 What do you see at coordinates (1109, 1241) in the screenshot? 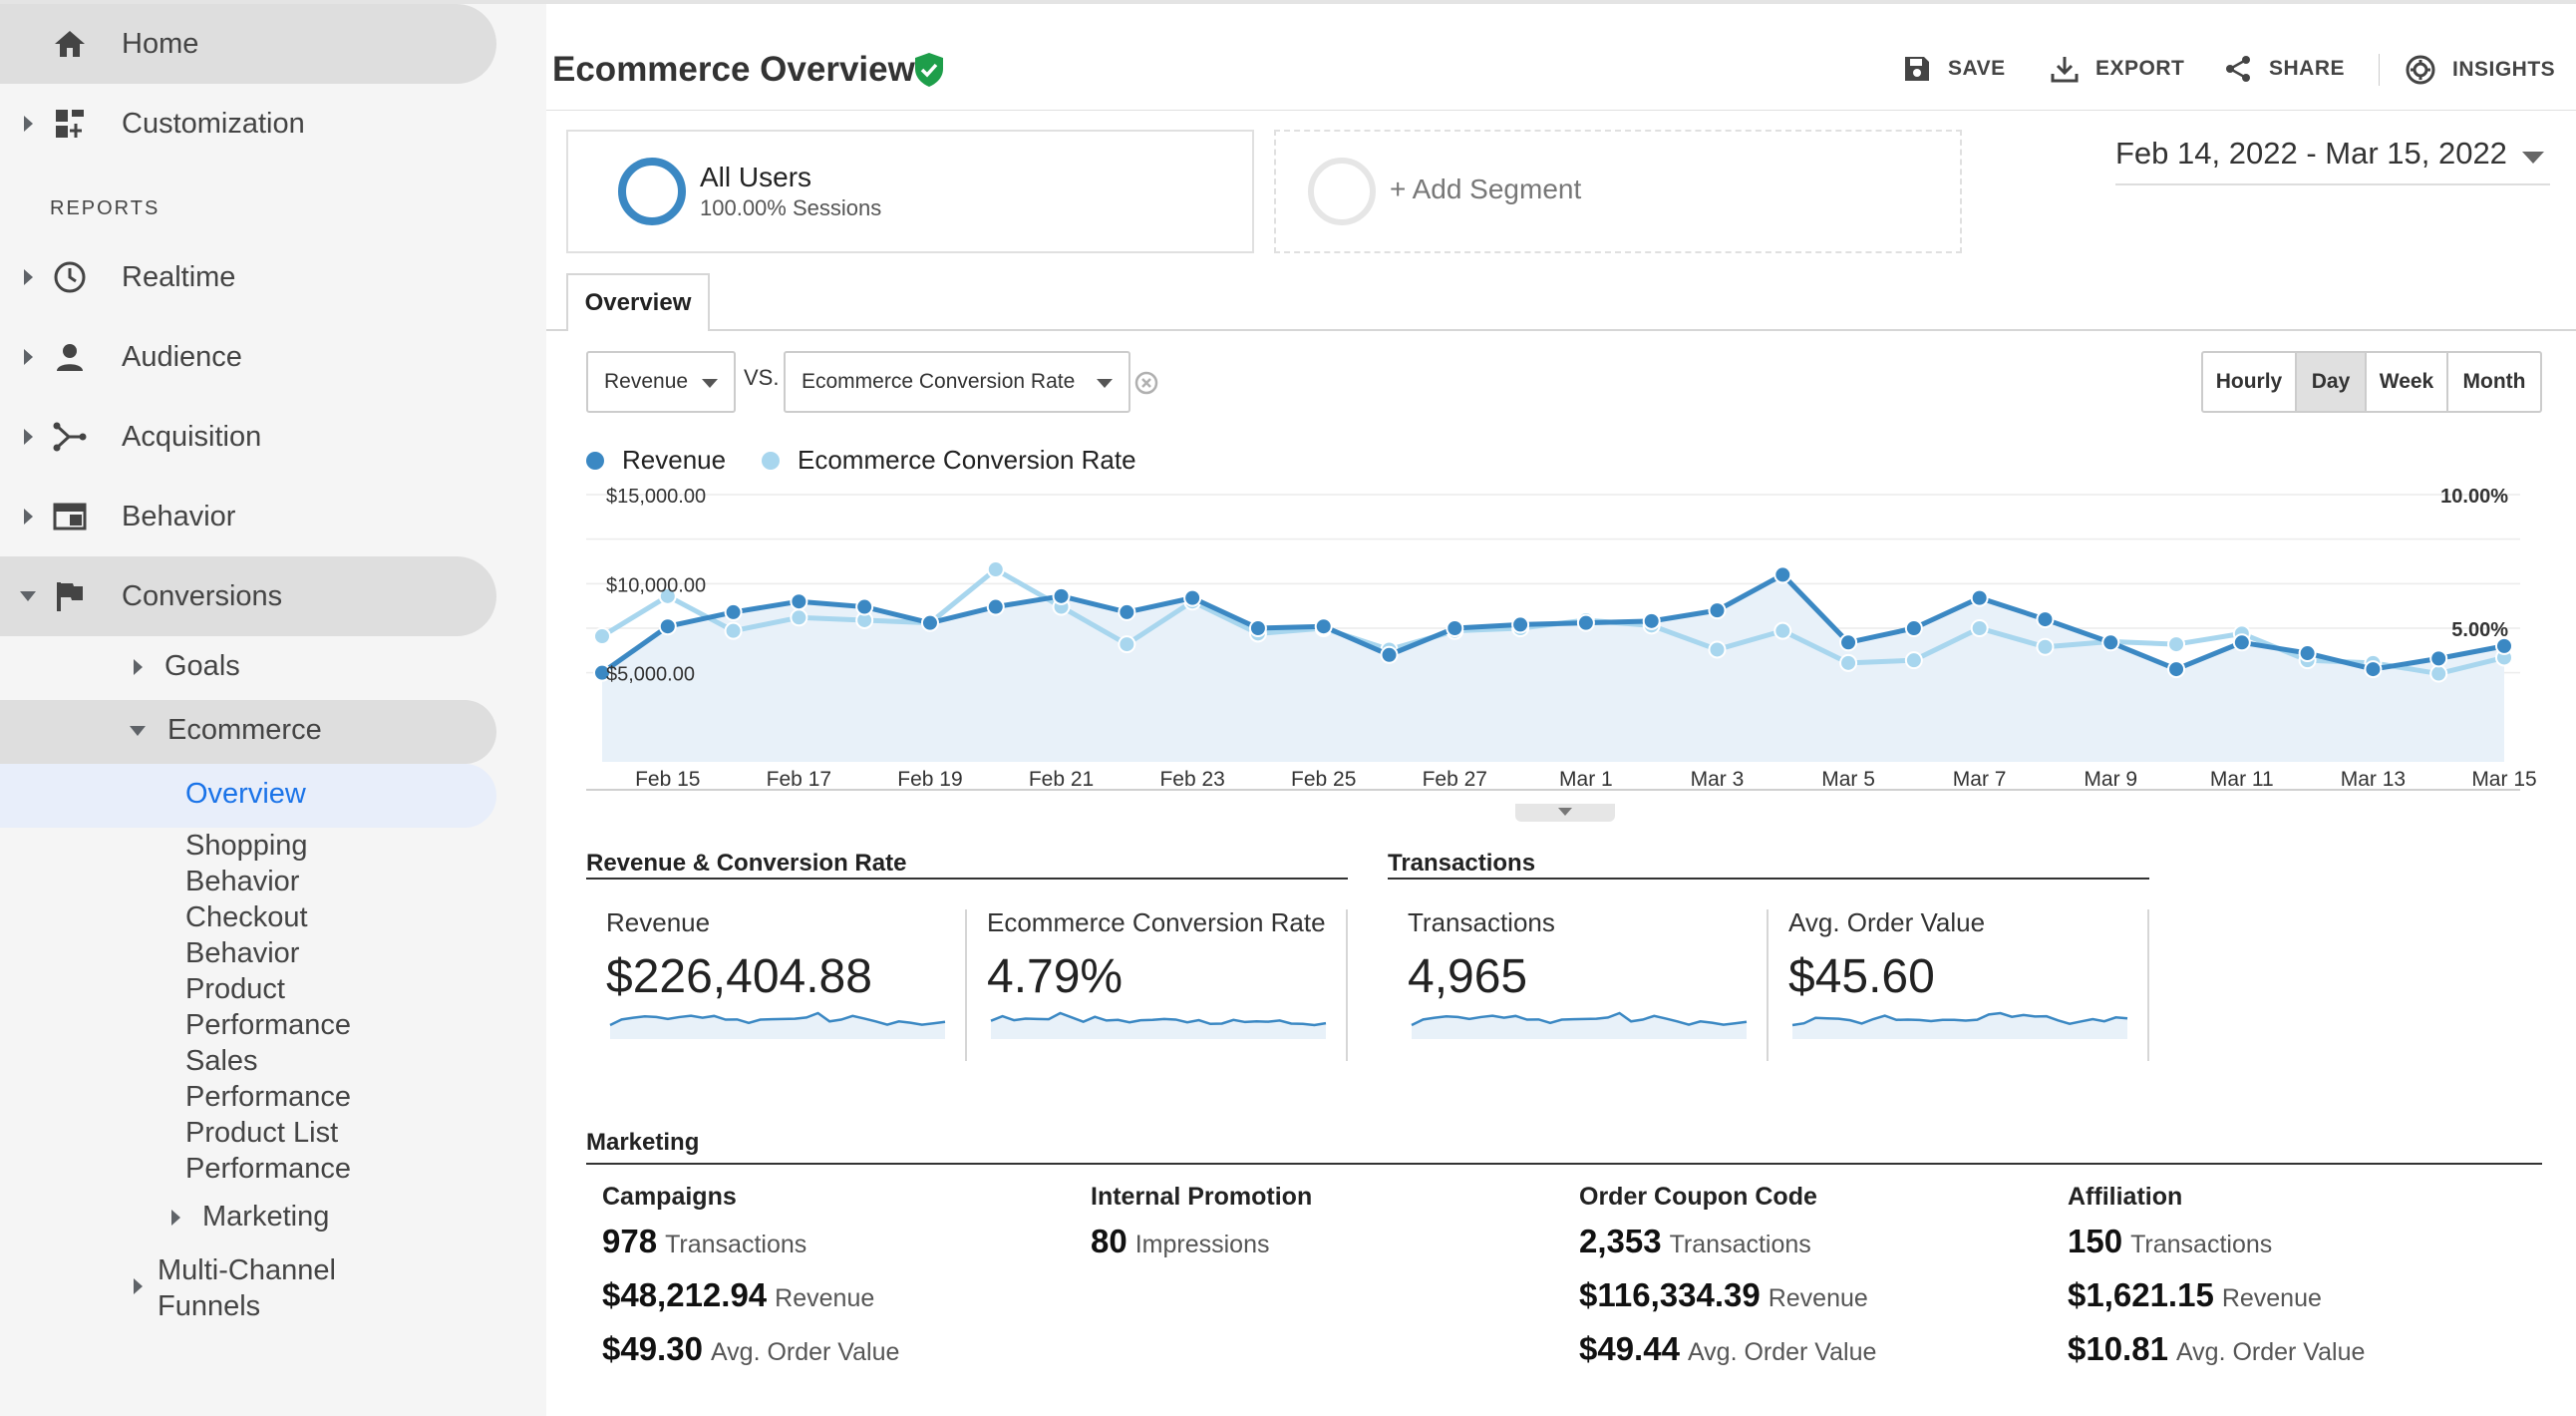
I see `metric-value: 80` at bounding box center [1109, 1241].